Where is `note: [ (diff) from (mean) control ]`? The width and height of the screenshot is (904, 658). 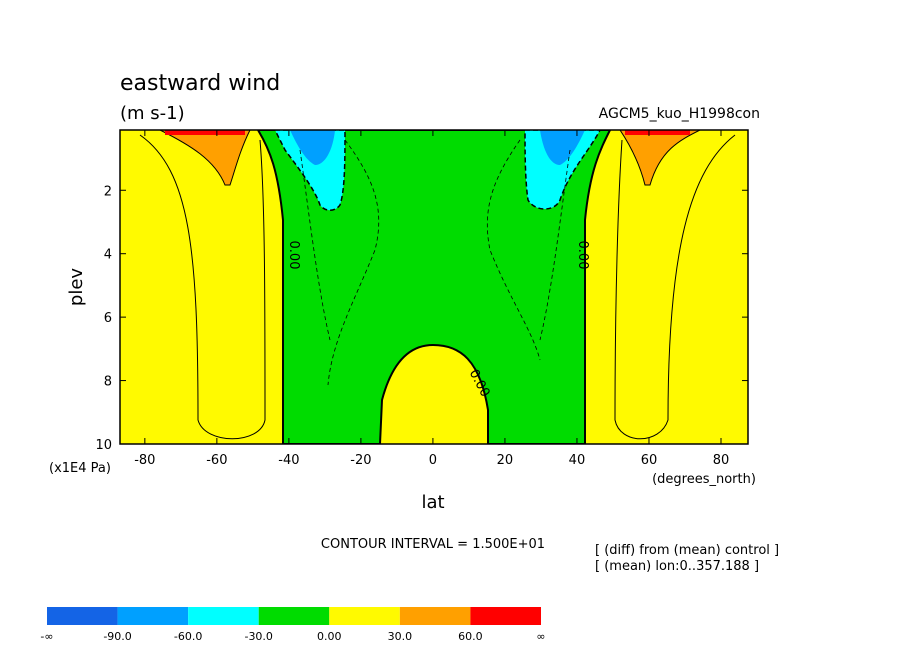 note: [ (diff) from (mean) control ] is located at coordinates (687, 550).